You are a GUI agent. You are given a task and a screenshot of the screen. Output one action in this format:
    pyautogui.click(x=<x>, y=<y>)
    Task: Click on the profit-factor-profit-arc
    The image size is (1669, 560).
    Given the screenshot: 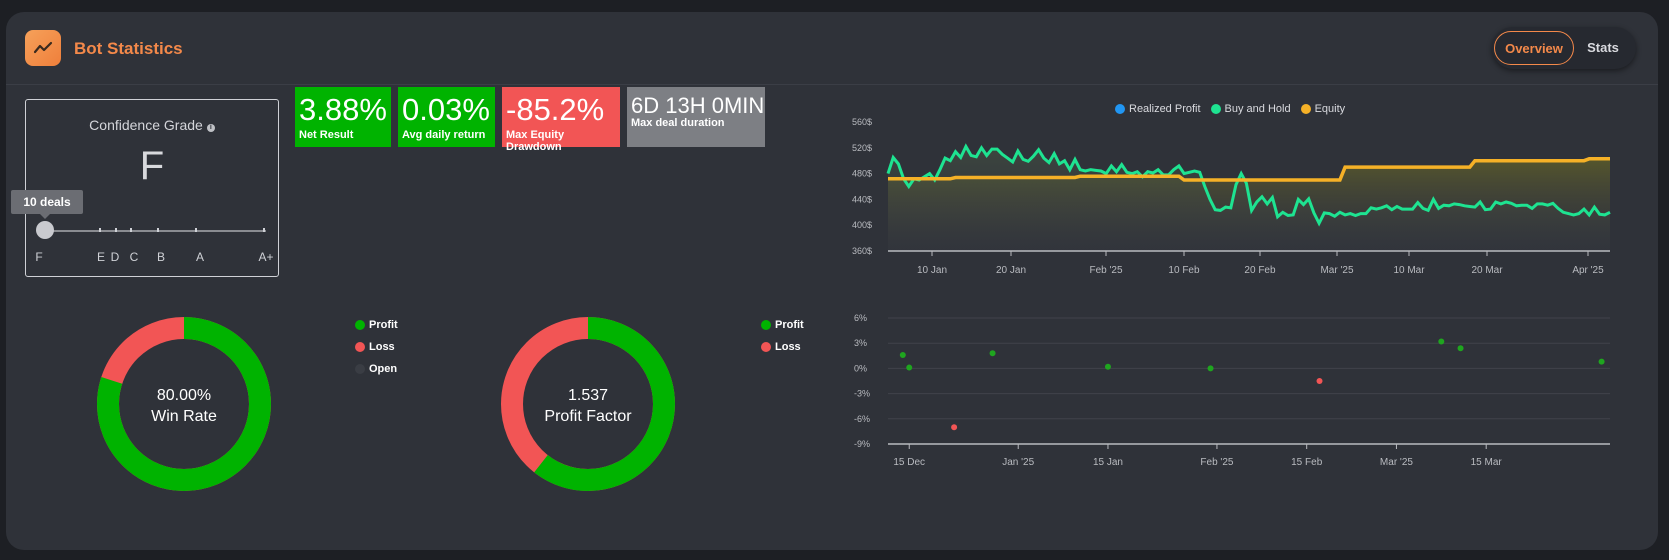 What is the action you would take?
    pyautogui.click(x=588, y=404)
    